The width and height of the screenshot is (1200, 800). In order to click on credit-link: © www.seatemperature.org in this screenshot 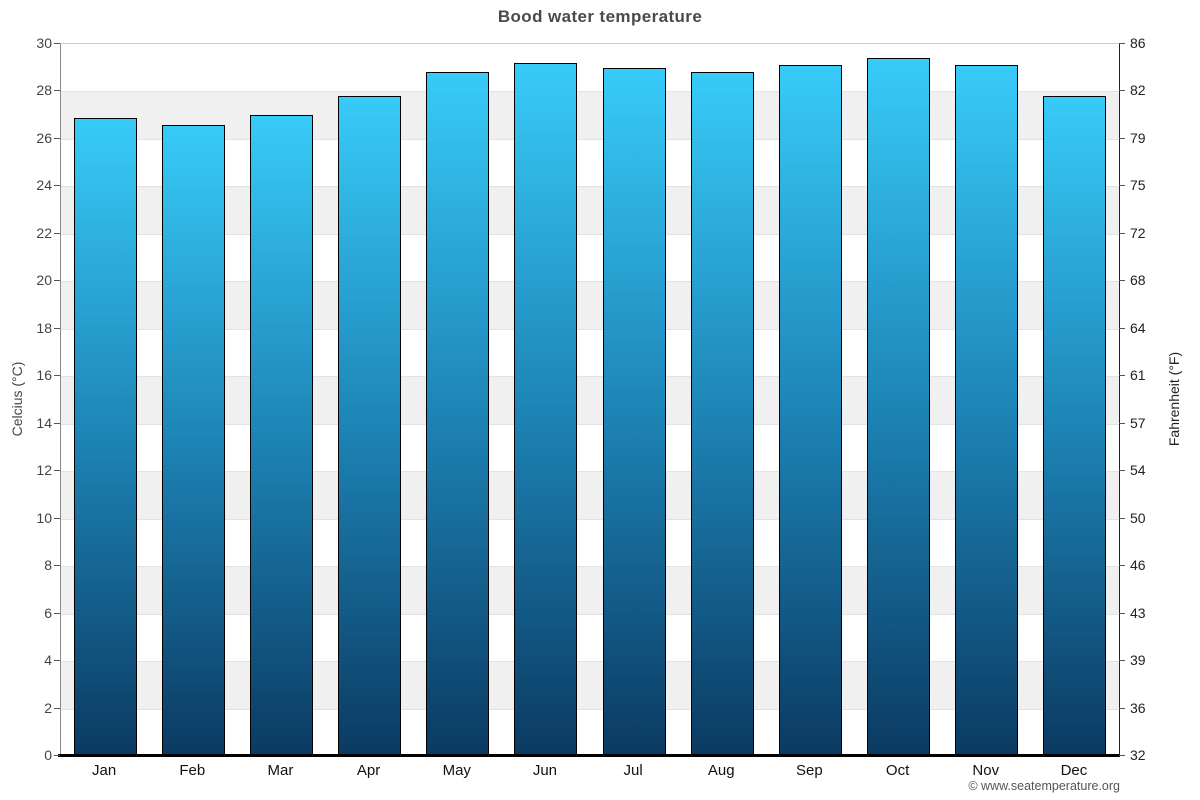, I will do `click(1044, 786)`.